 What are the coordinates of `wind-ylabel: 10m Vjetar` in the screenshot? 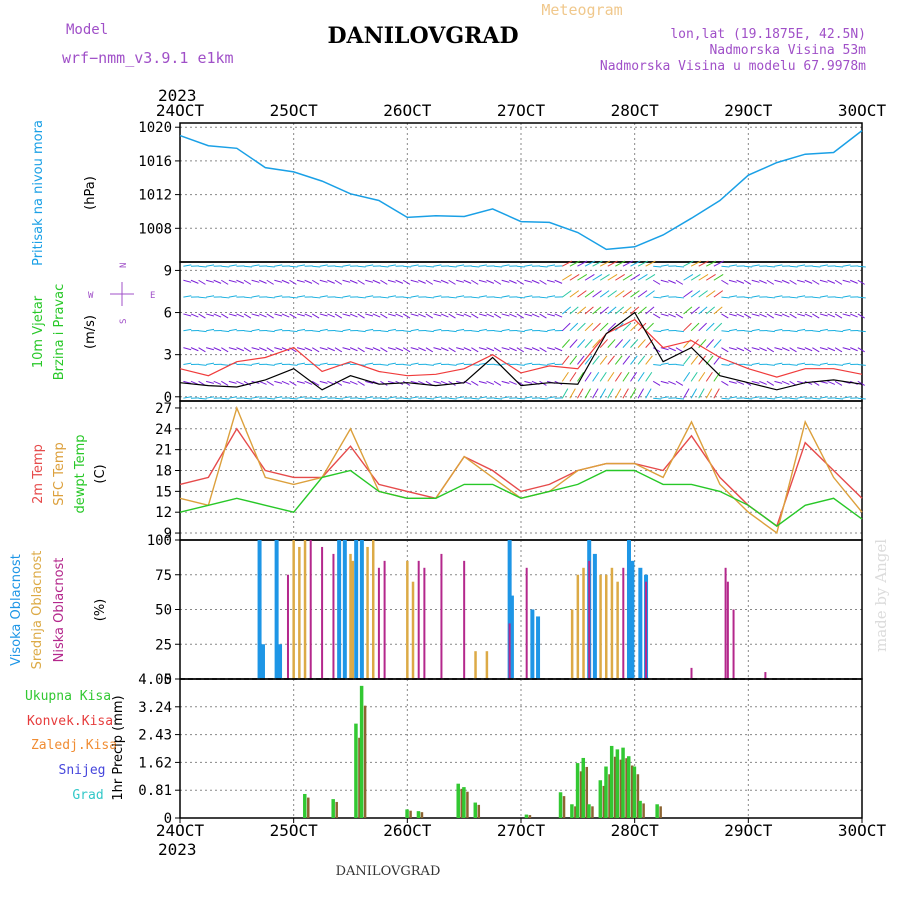 It's located at (38, 331).